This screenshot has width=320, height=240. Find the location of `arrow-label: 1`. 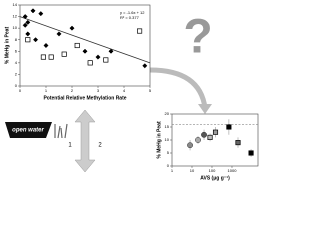

arrow-label: 1 is located at coordinates (70, 146).